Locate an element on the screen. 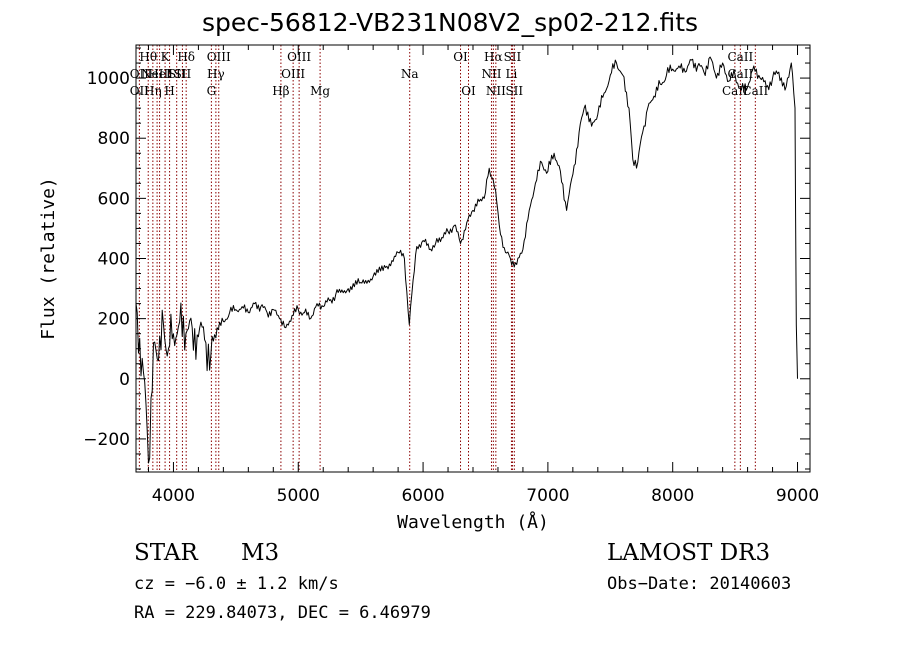 Image resolution: width=900 pixels, height=649 pixels. y-axis-label: Flux (relative) is located at coordinates (48, 258).